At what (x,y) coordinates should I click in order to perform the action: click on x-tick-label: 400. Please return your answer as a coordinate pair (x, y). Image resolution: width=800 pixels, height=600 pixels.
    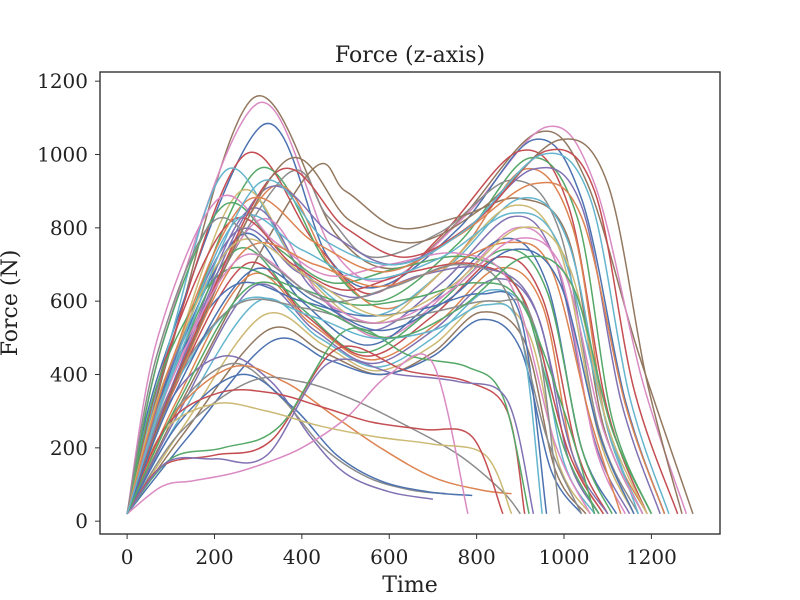
    Looking at the image, I should click on (302, 557).